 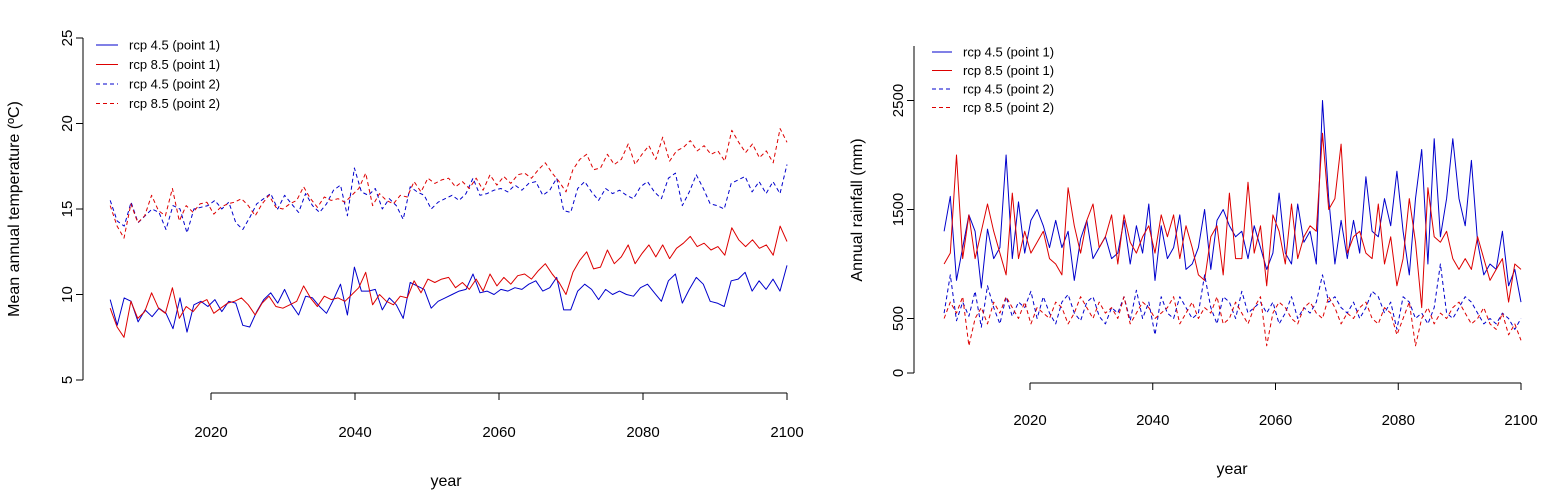 I want to click on series-line-rcp-4-5-point-1-, so click(x=448, y=299).